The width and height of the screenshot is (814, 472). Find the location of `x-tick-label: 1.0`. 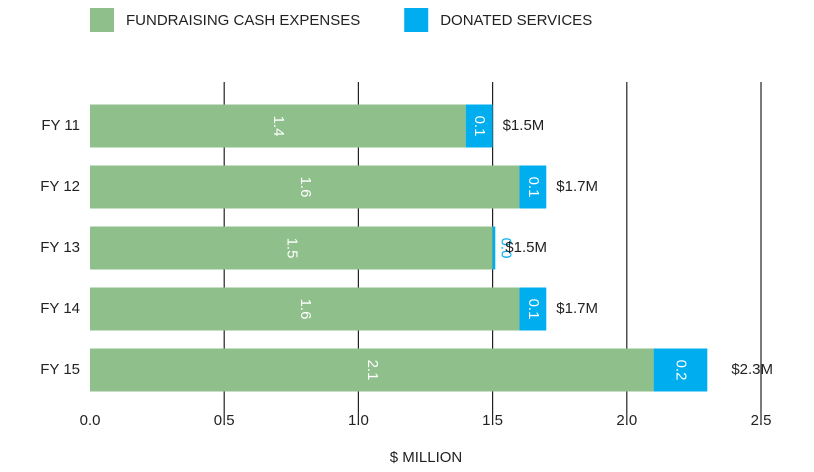

x-tick-label: 1.0 is located at coordinates (358, 420).